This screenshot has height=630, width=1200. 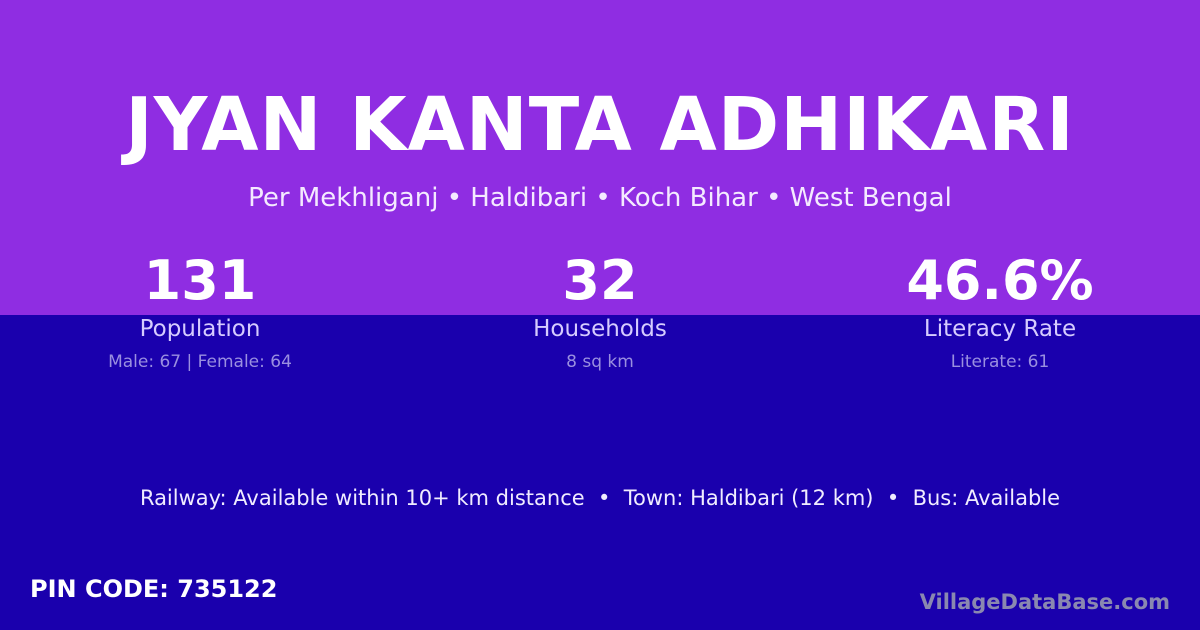 What do you see at coordinates (1000, 329) in the screenshot?
I see `stat-label: Literacy Rate` at bounding box center [1000, 329].